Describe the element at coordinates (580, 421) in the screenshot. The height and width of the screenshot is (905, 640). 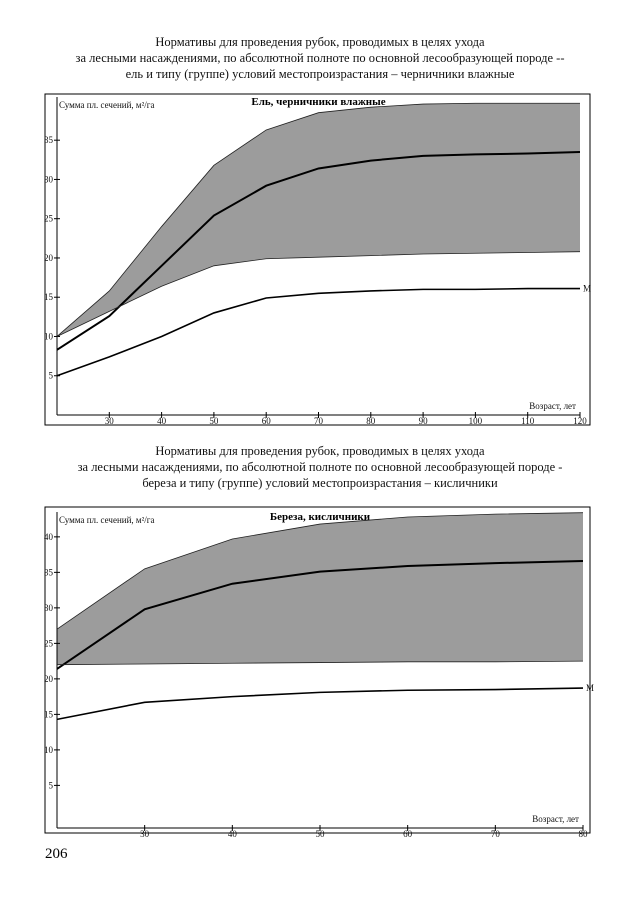
I see `x-tick-label: 120` at that location.